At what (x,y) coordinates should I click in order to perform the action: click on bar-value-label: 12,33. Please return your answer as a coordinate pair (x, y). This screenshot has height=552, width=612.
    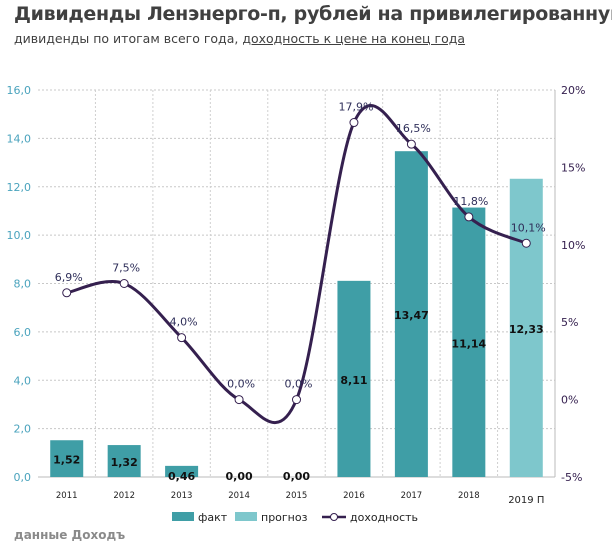
    Looking at the image, I should click on (526, 329).